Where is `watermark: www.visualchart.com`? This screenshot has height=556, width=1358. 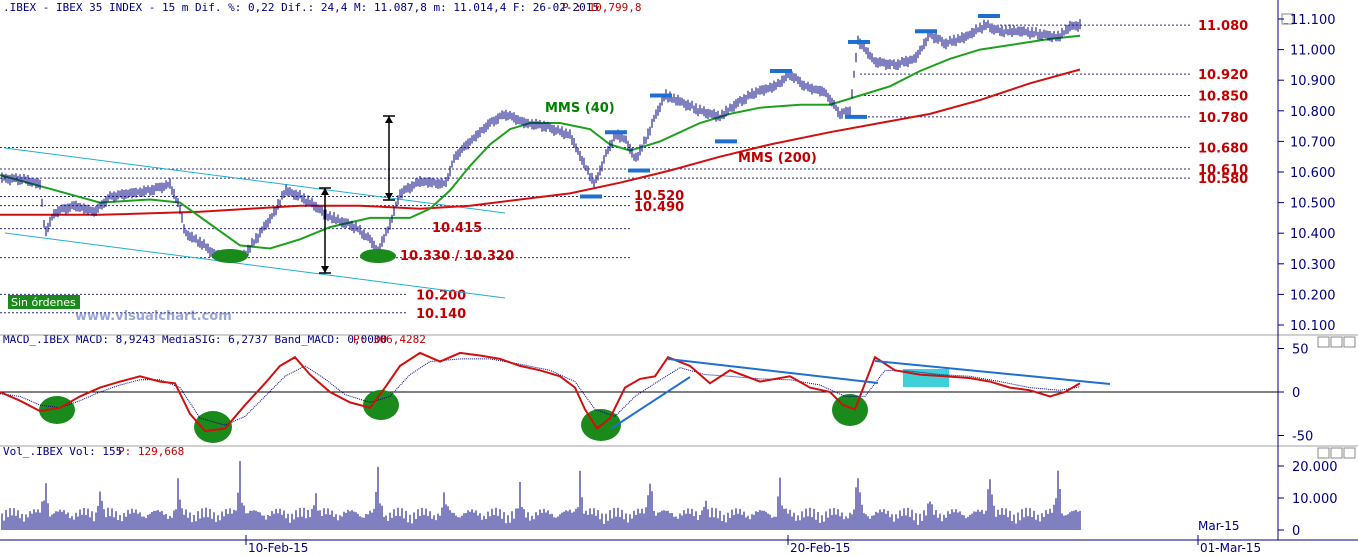
watermark: www.visualchart.com is located at coordinates (153, 316).